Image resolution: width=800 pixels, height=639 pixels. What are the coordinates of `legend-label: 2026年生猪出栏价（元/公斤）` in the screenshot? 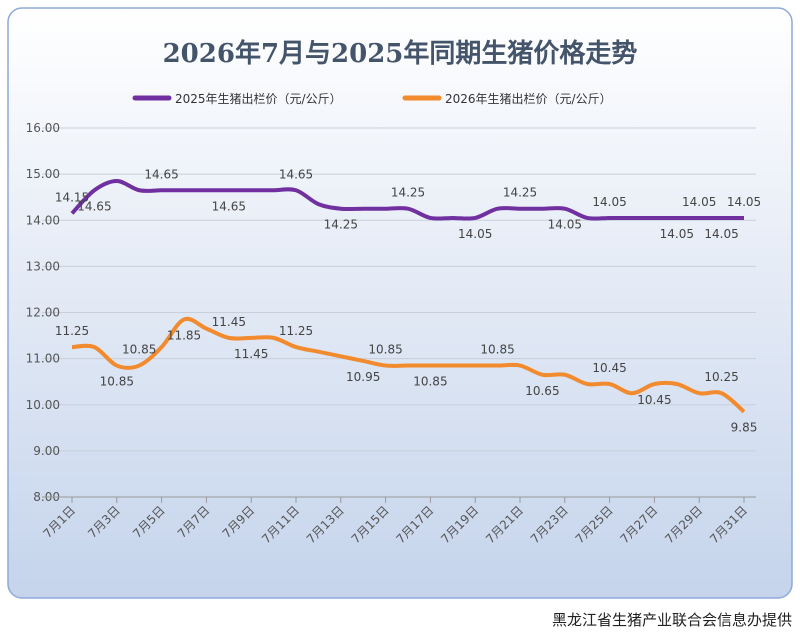 It's located at (528, 98).